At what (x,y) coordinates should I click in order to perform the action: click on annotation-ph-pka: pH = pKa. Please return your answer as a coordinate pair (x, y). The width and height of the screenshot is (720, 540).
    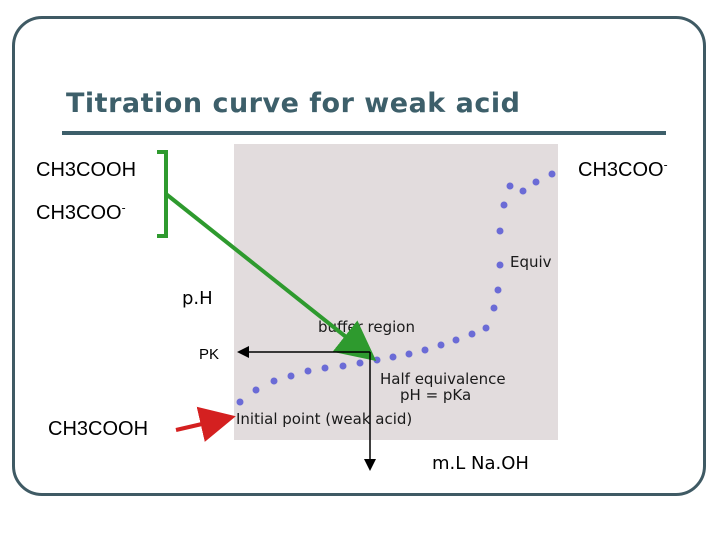
    Looking at the image, I should click on (436, 395).